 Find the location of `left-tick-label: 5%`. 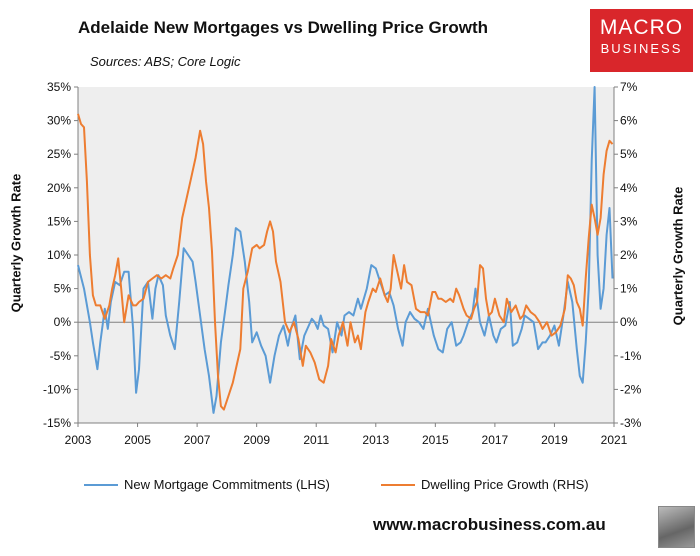

left-tick-label: 5% is located at coordinates (63, 289).